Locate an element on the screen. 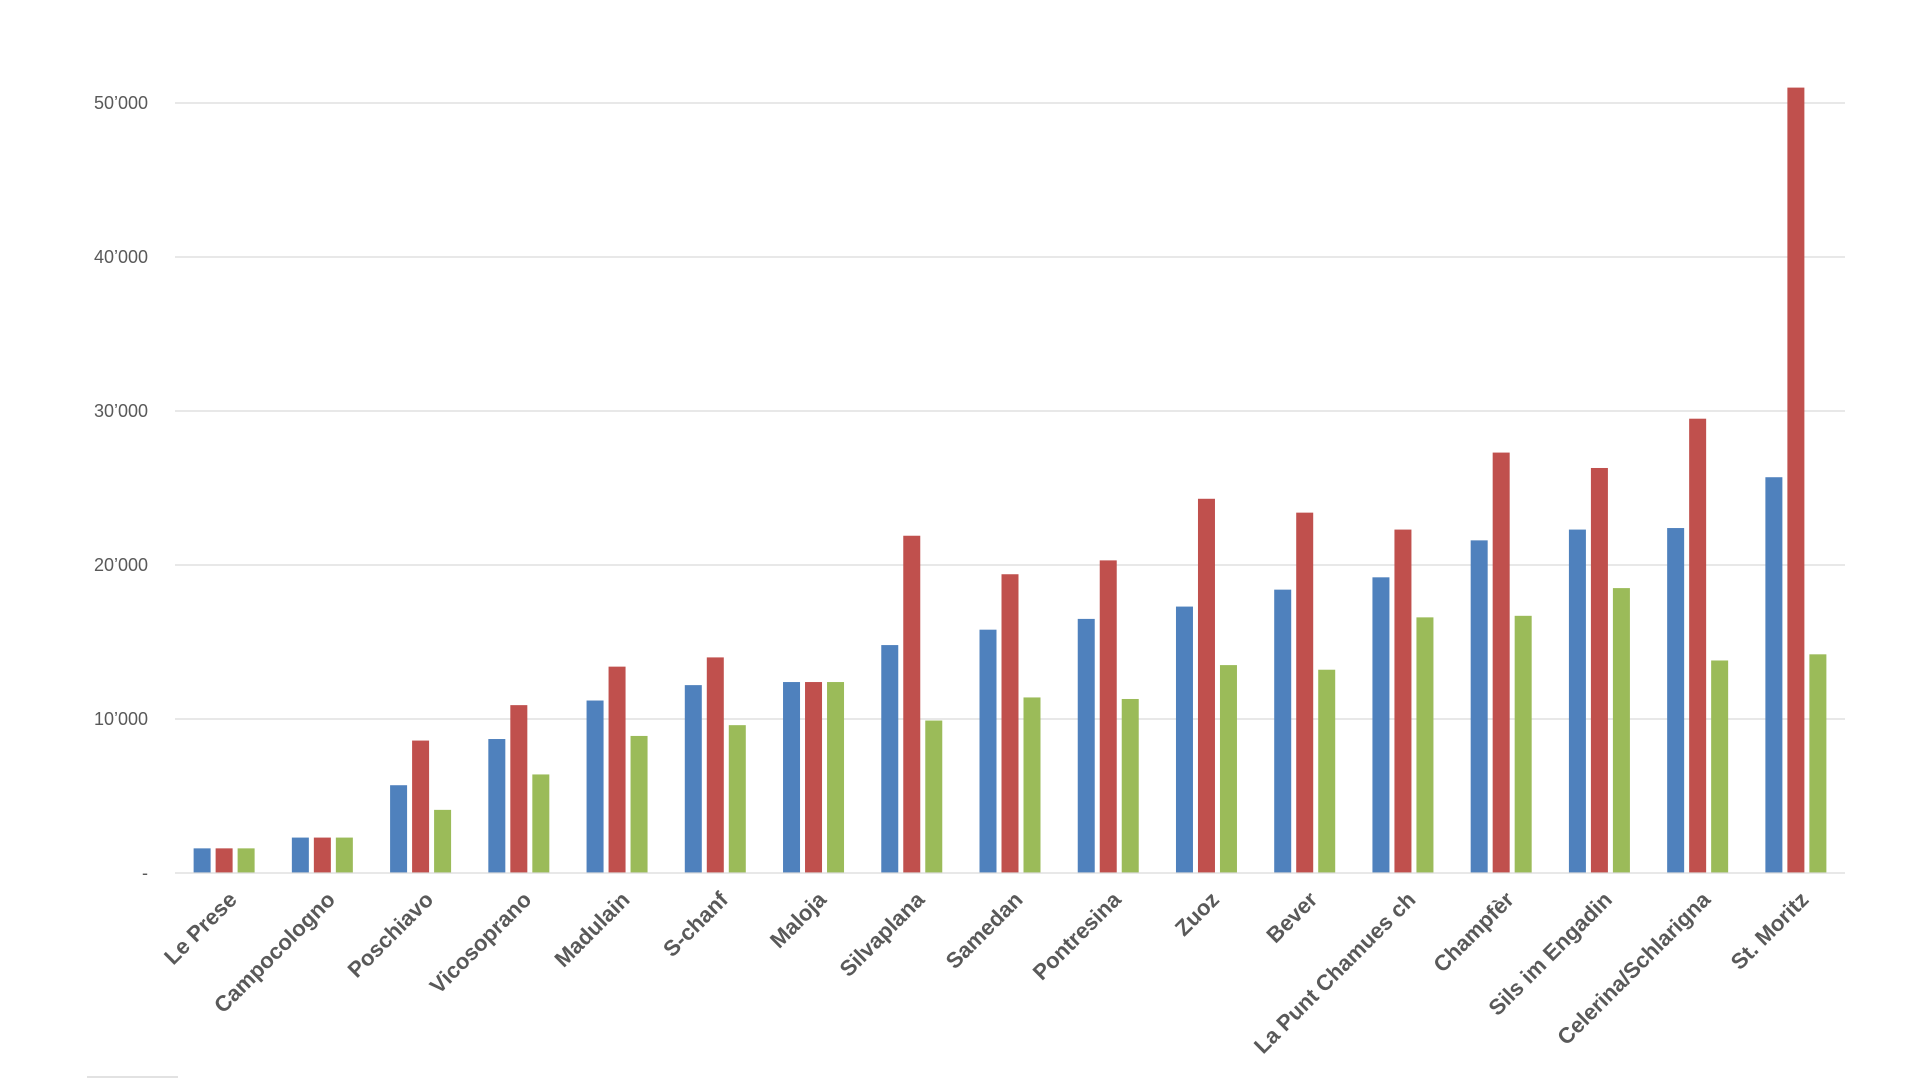 Image resolution: width=1920 pixels, height=1080 pixels. y-tick-label: 10’000 is located at coordinates (121, 719).